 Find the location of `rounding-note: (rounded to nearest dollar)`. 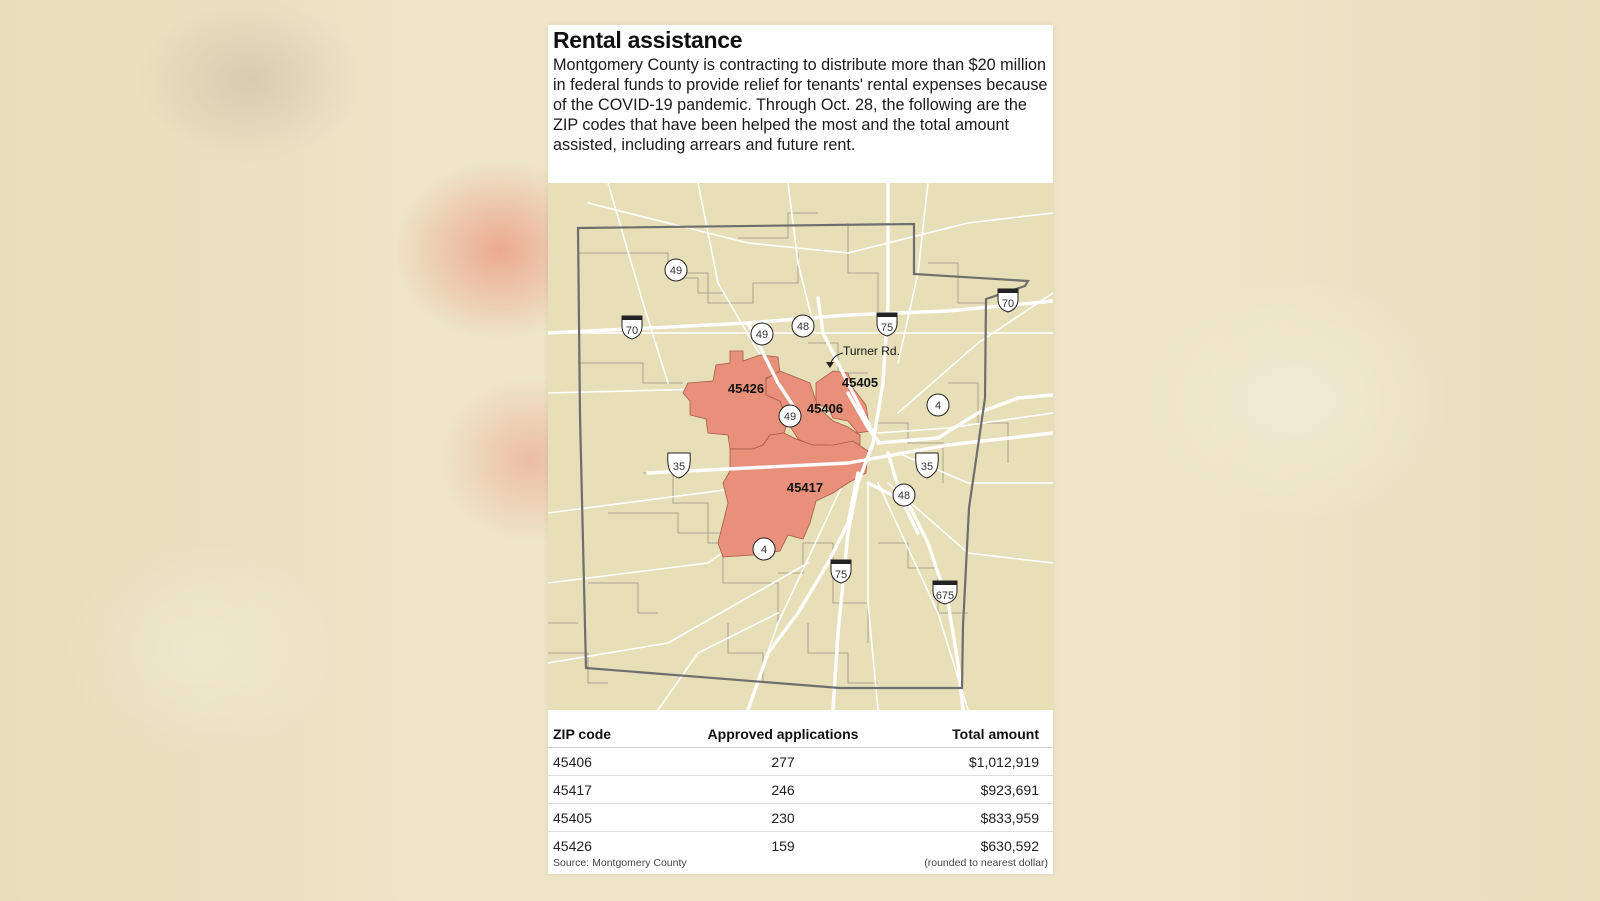

rounding-note: (rounded to nearest dollar) is located at coordinates (986, 863).